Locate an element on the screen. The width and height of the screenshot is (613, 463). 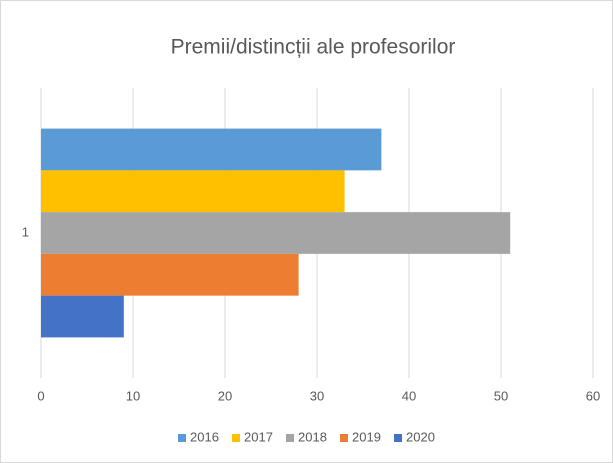
legend-label: 2020 is located at coordinates (420, 436).